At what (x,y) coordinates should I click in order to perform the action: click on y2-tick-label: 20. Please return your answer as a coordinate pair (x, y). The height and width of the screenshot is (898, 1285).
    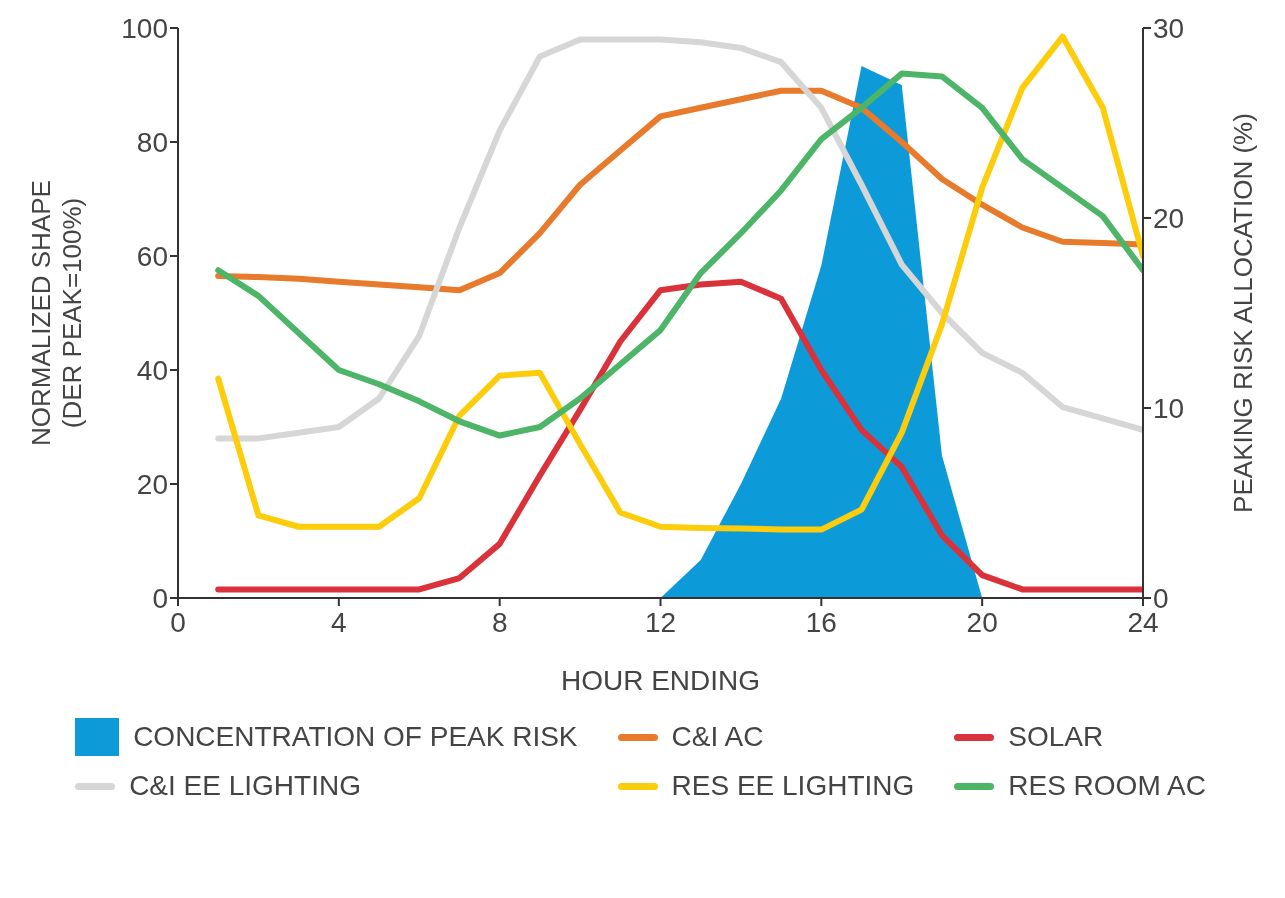
    Looking at the image, I should click on (1169, 218).